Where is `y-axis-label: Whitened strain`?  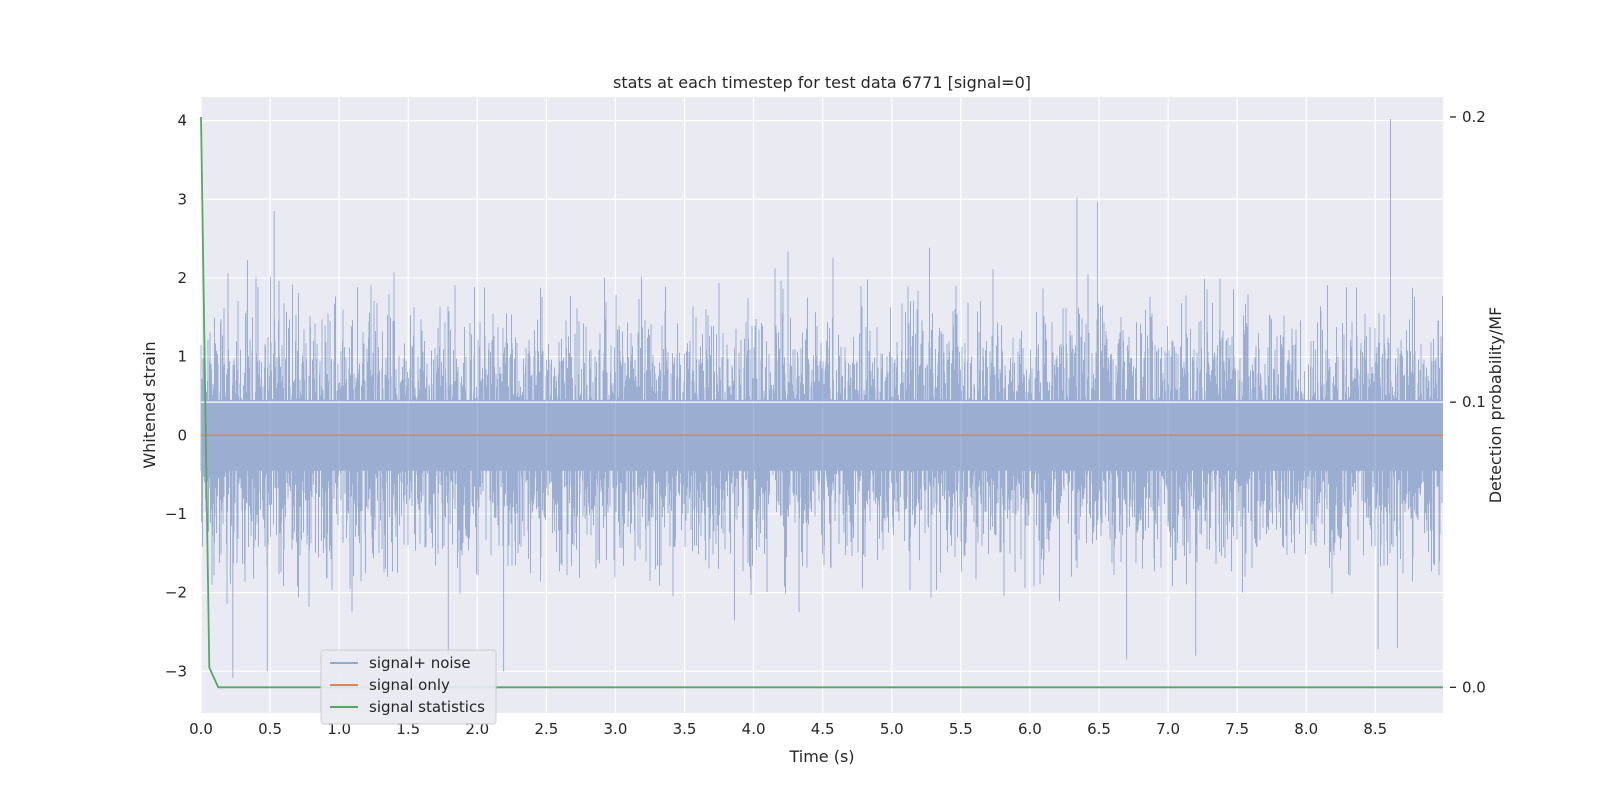
y-axis-label: Whitened strain is located at coordinates (149, 404).